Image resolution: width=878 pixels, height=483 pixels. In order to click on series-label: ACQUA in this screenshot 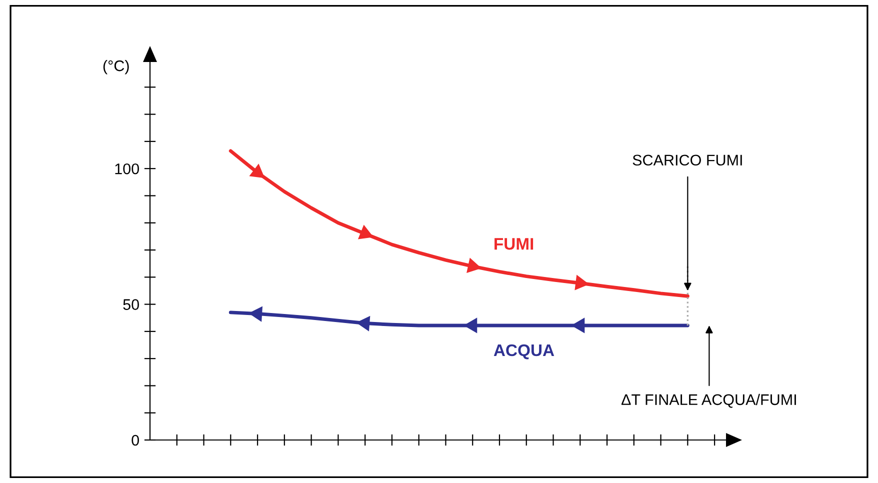, I will do `click(524, 352)`.